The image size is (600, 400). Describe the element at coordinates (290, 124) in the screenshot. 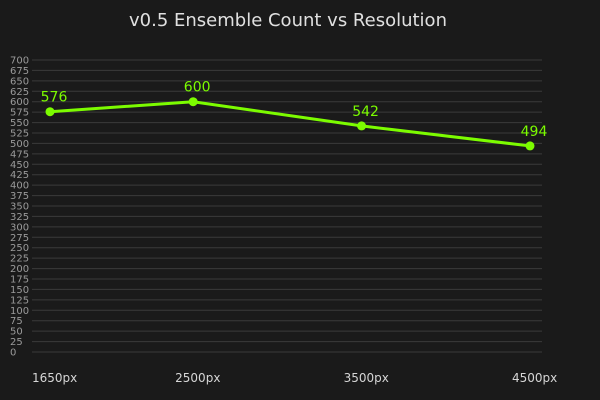

I see `series-line` at that location.